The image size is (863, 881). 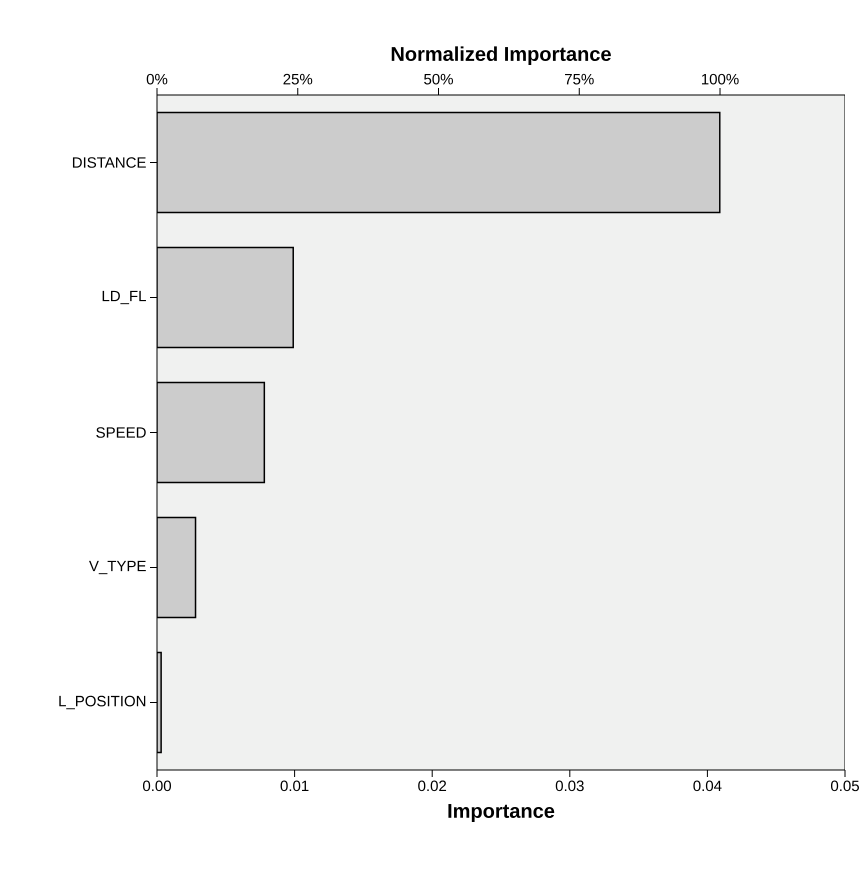 I want to click on y-tick-label: L_POSITION, so click(x=102, y=703).